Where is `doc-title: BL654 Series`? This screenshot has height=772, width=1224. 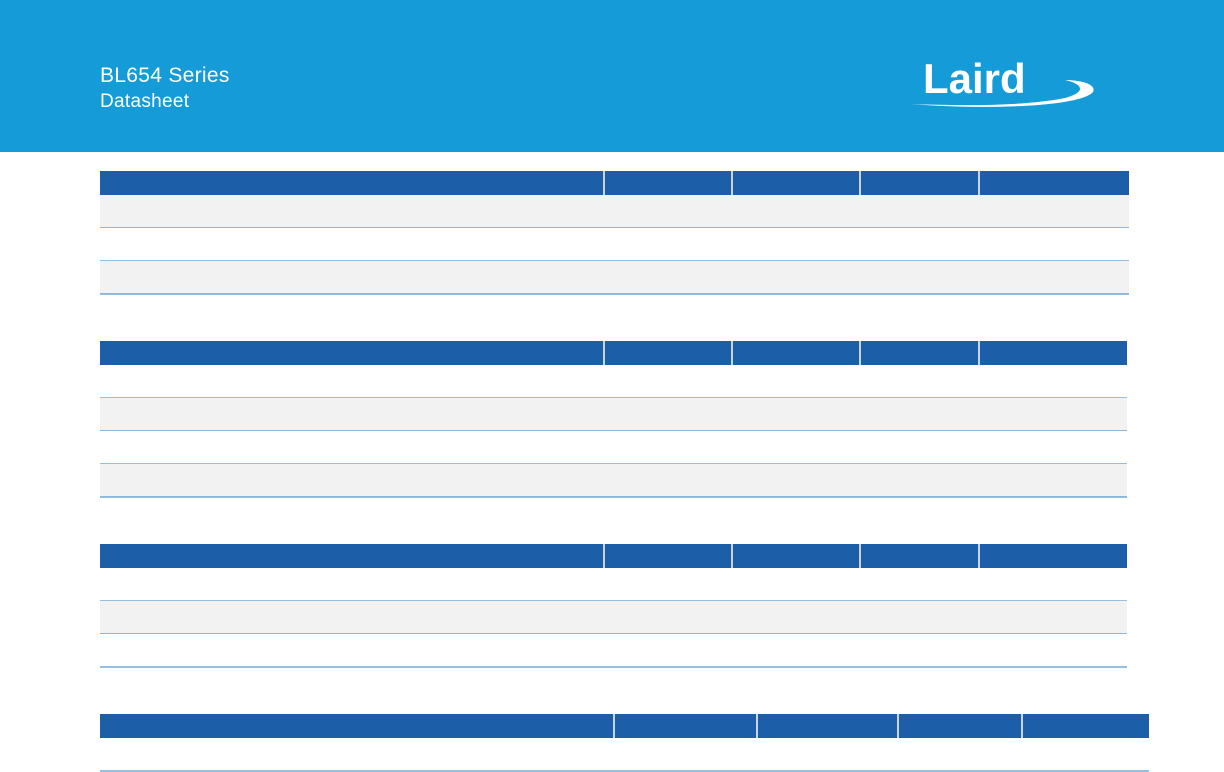
doc-title: BL654 Series is located at coordinates (165, 75).